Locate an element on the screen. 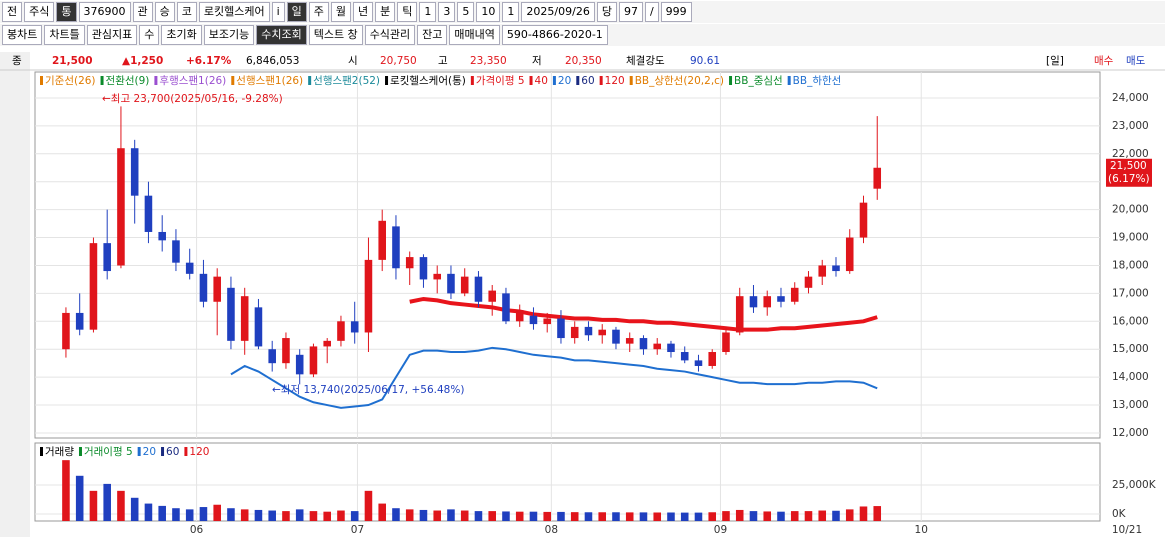  toolbar-button: 전 is located at coordinates (12, 12).